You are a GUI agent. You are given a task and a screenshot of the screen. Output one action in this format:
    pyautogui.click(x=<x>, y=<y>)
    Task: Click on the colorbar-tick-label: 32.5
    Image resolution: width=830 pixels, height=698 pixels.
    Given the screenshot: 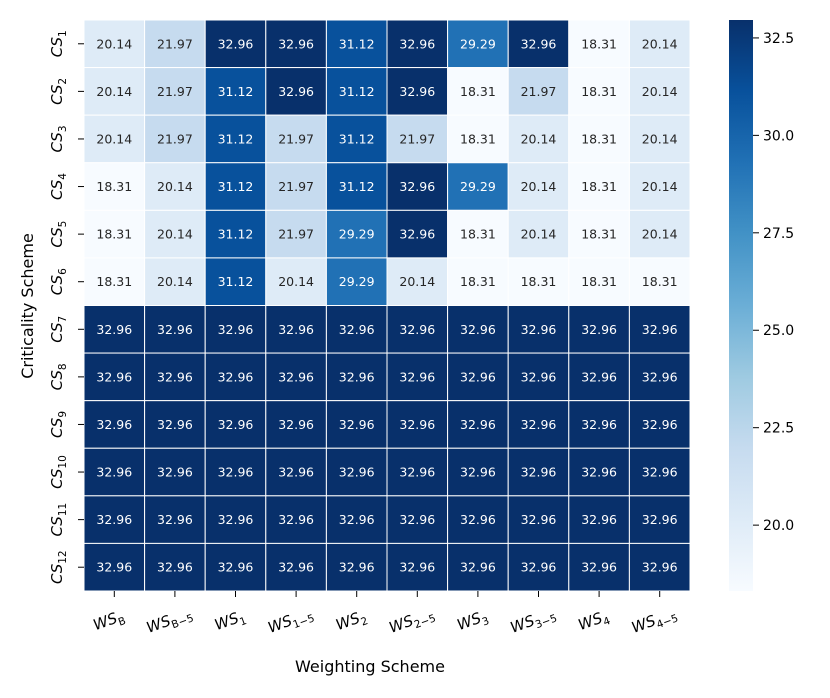 What is the action you would take?
    pyautogui.click(x=778, y=39)
    